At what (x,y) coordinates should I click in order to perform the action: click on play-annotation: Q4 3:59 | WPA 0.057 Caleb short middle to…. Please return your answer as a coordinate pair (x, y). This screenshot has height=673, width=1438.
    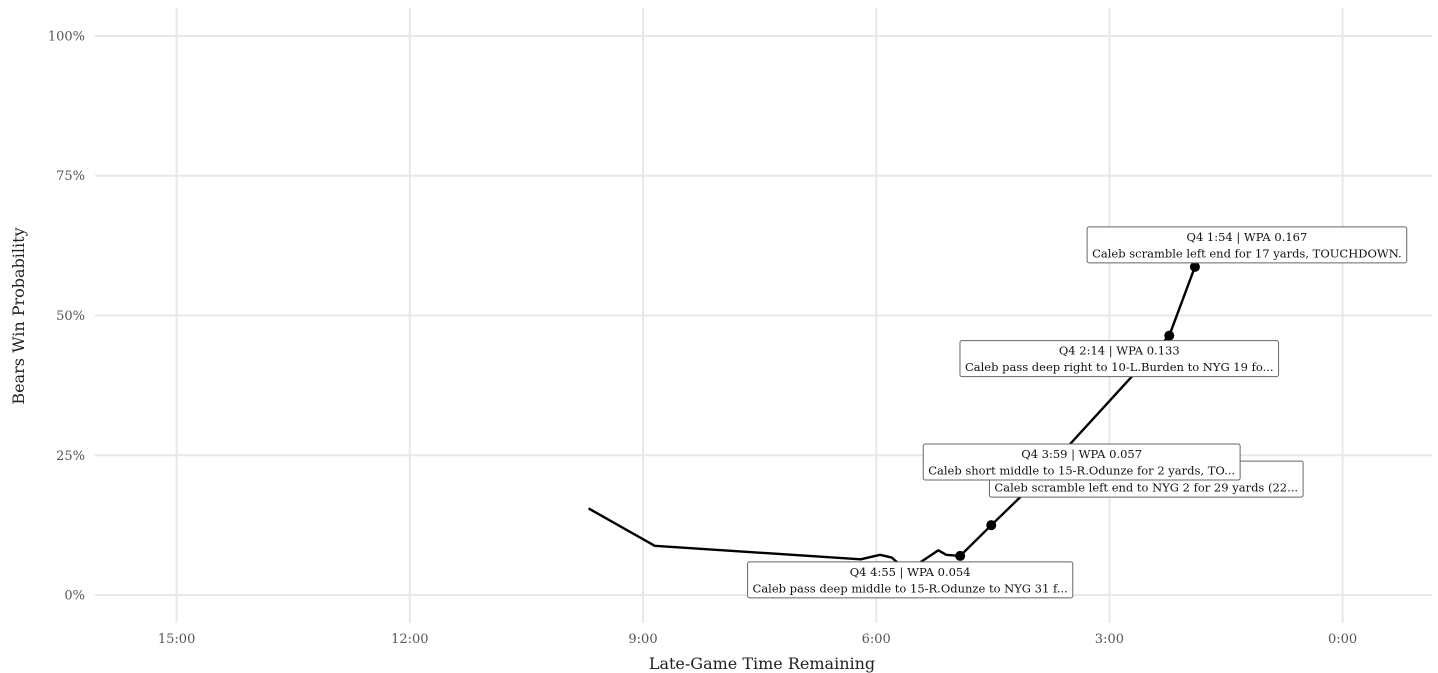
    Looking at the image, I should click on (1081, 462).